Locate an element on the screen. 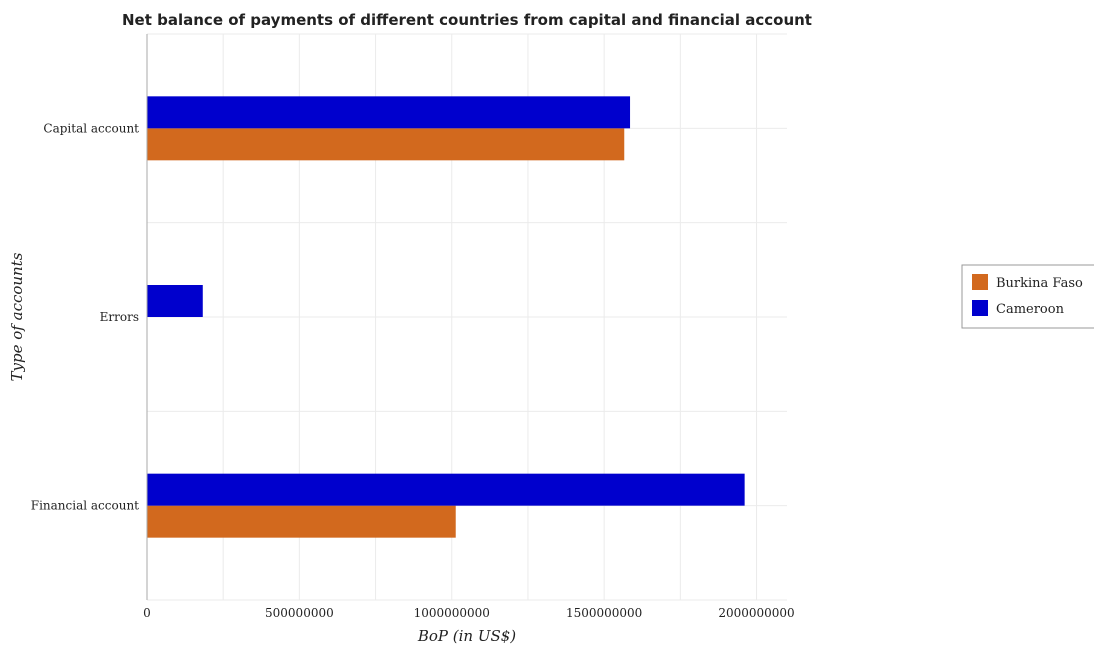  x-tick-label: 2000000000 is located at coordinates (756, 613).